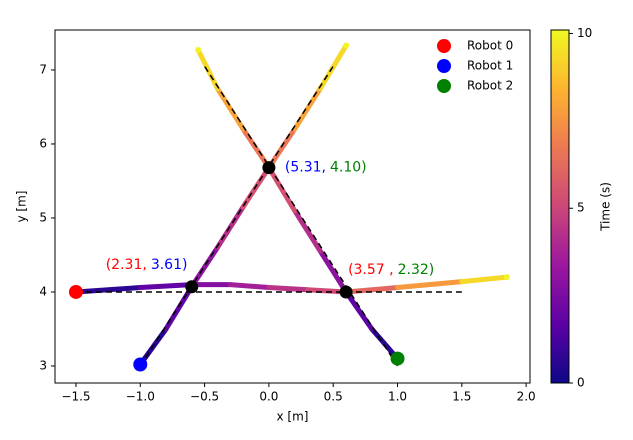  Describe the element at coordinates (490, 66) in the screenshot. I see `legend-label: Robot 1` at that location.